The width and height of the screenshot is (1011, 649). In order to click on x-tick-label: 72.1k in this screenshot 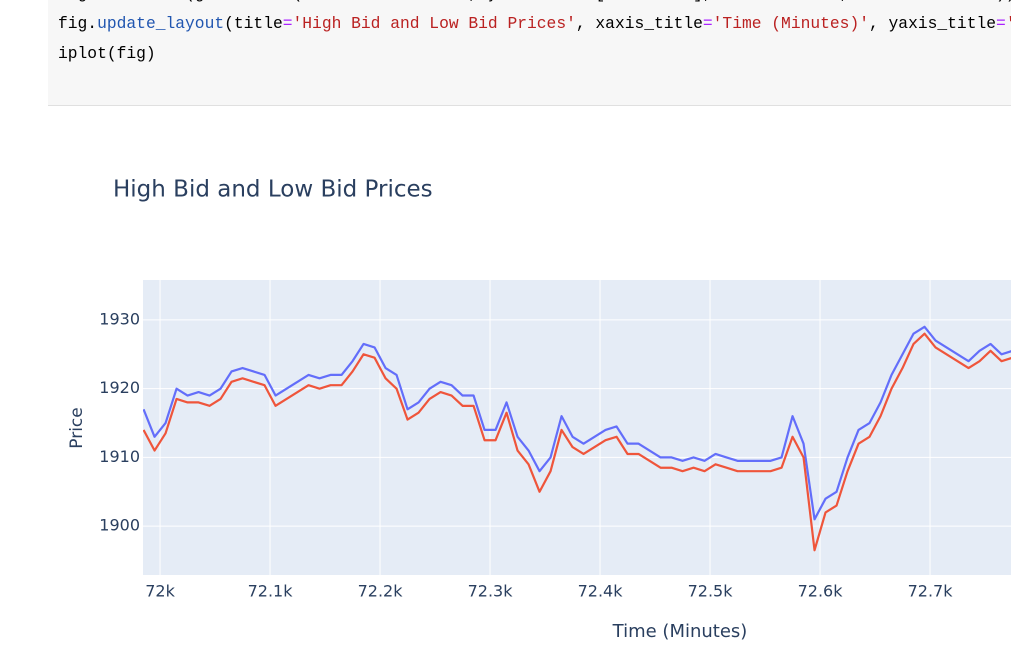, I will do `click(271, 591)`.